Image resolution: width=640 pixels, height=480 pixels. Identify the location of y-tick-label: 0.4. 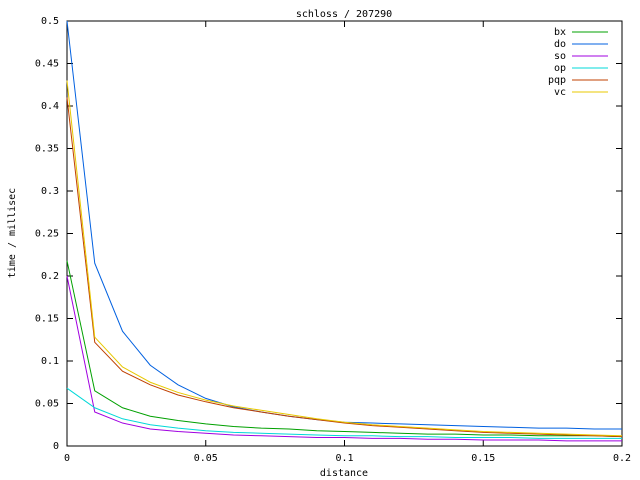
(50, 106).